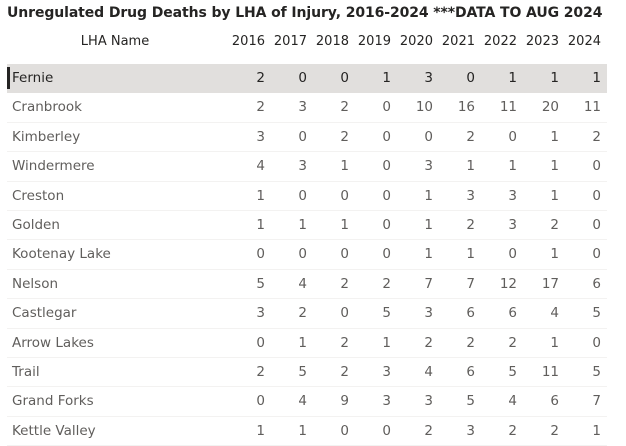  What do you see at coordinates (584, 41) in the screenshot?
I see `column-header-2024: 2024` at bounding box center [584, 41].